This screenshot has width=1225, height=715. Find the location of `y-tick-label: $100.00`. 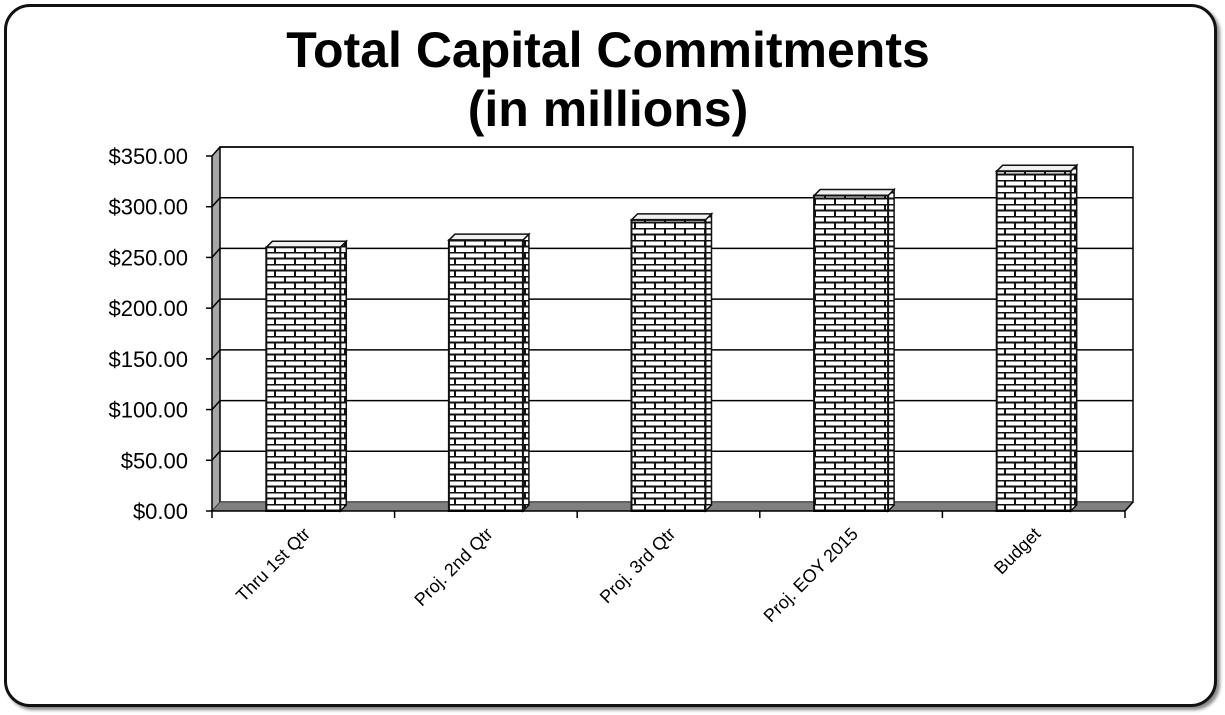

y-tick-label: $100.00 is located at coordinates (148, 410).